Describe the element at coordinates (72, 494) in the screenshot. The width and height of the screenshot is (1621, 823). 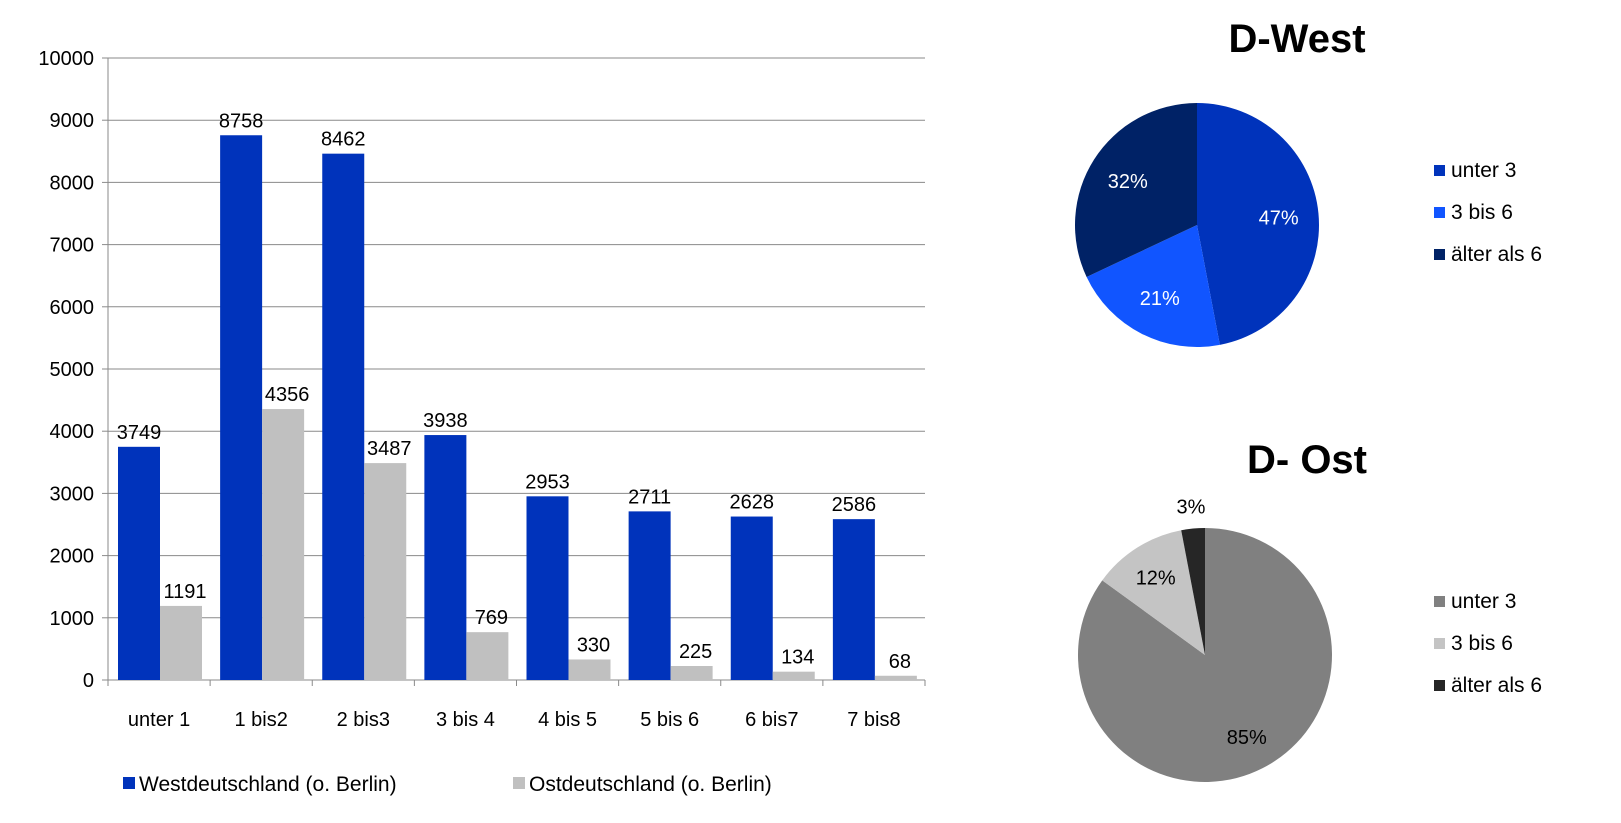
I see `y-tick-label: 3000` at that location.